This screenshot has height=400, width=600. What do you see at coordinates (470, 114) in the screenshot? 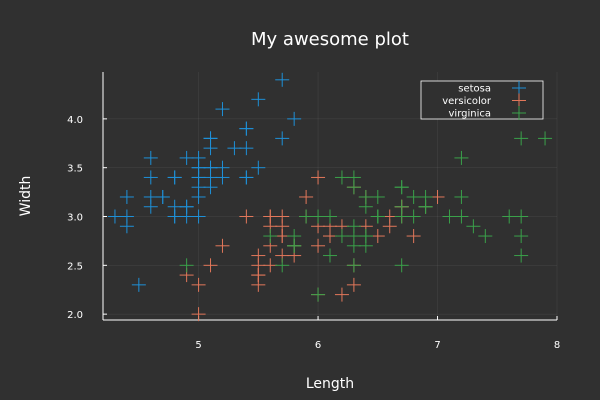
I see `legend-label-virginica: virginica` at bounding box center [470, 114].